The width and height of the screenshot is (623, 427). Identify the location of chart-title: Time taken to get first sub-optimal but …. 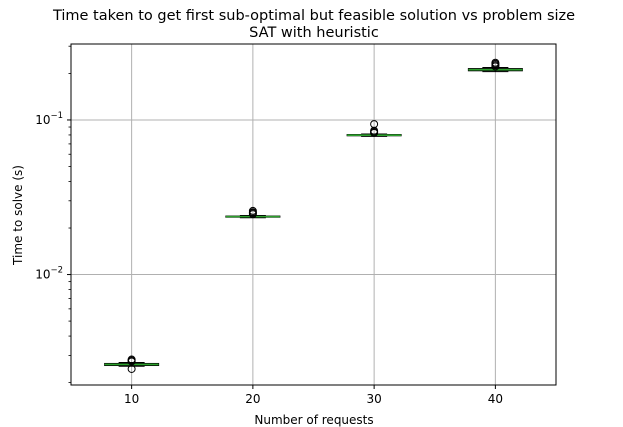
(313, 16).